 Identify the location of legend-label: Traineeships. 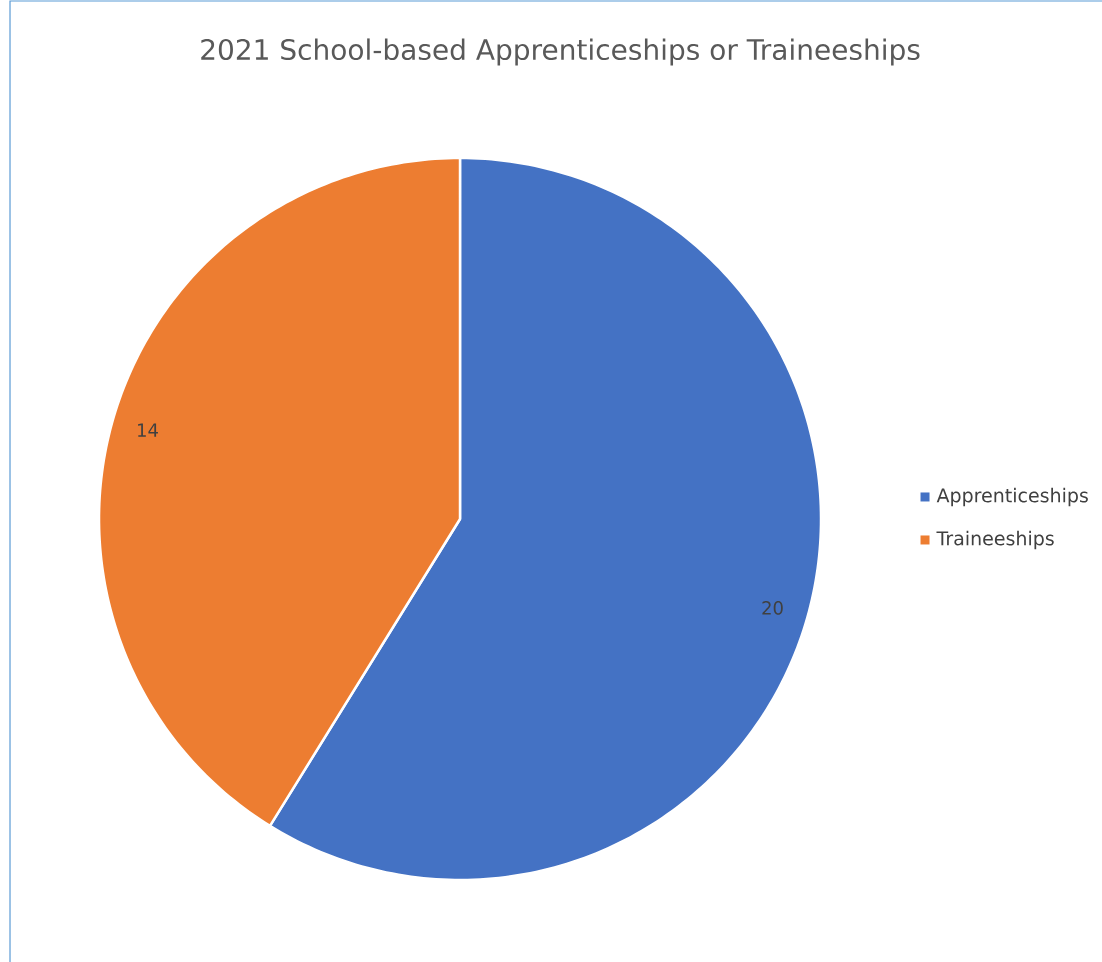
(995, 540).